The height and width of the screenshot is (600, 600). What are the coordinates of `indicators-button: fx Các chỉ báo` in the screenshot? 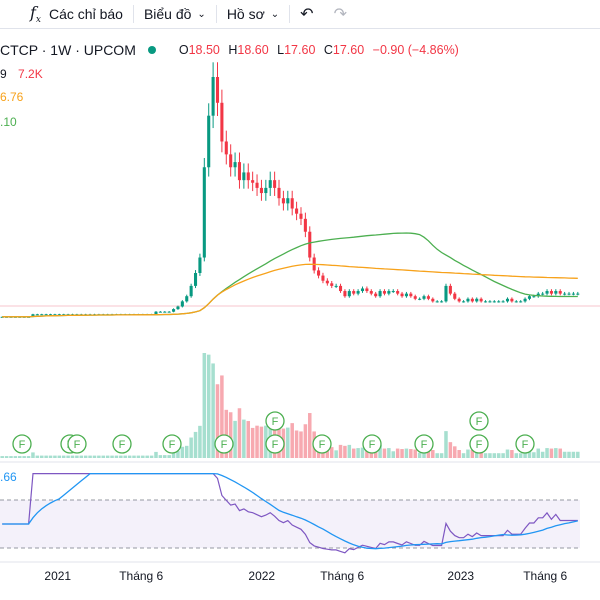 It's located at (66, 14).